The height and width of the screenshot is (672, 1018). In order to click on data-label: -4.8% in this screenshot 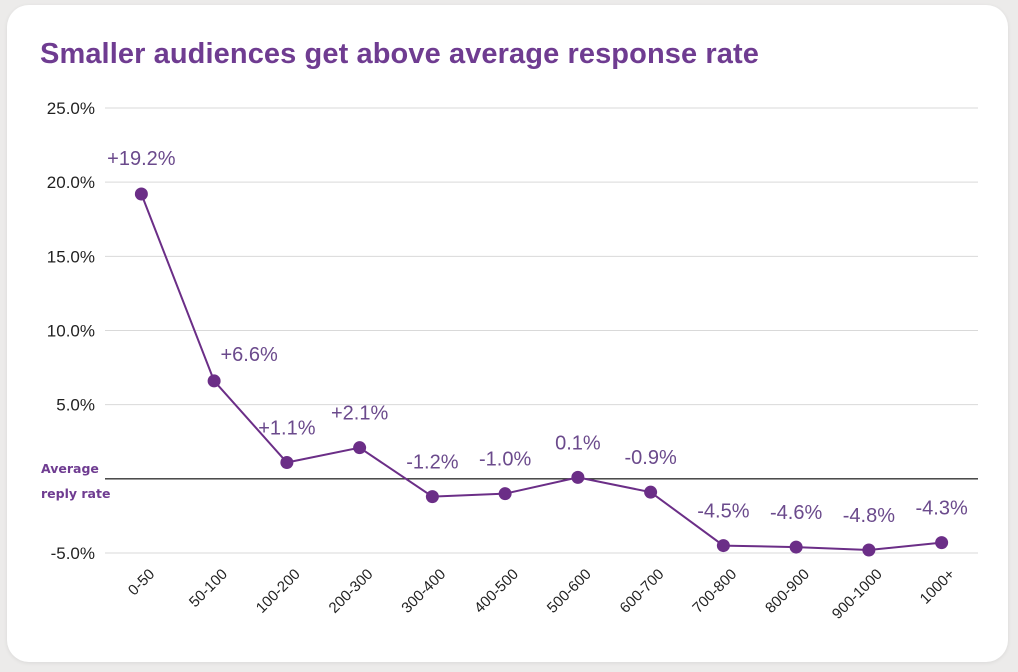, I will do `click(869, 516)`.